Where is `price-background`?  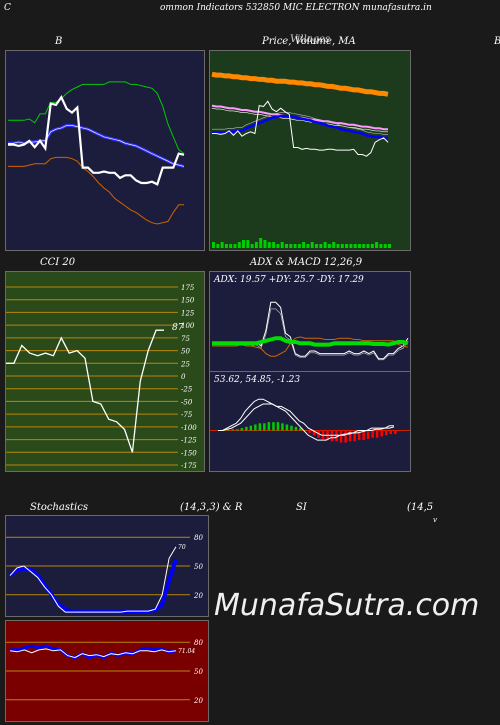 price-background is located at coordinates (310, 150).